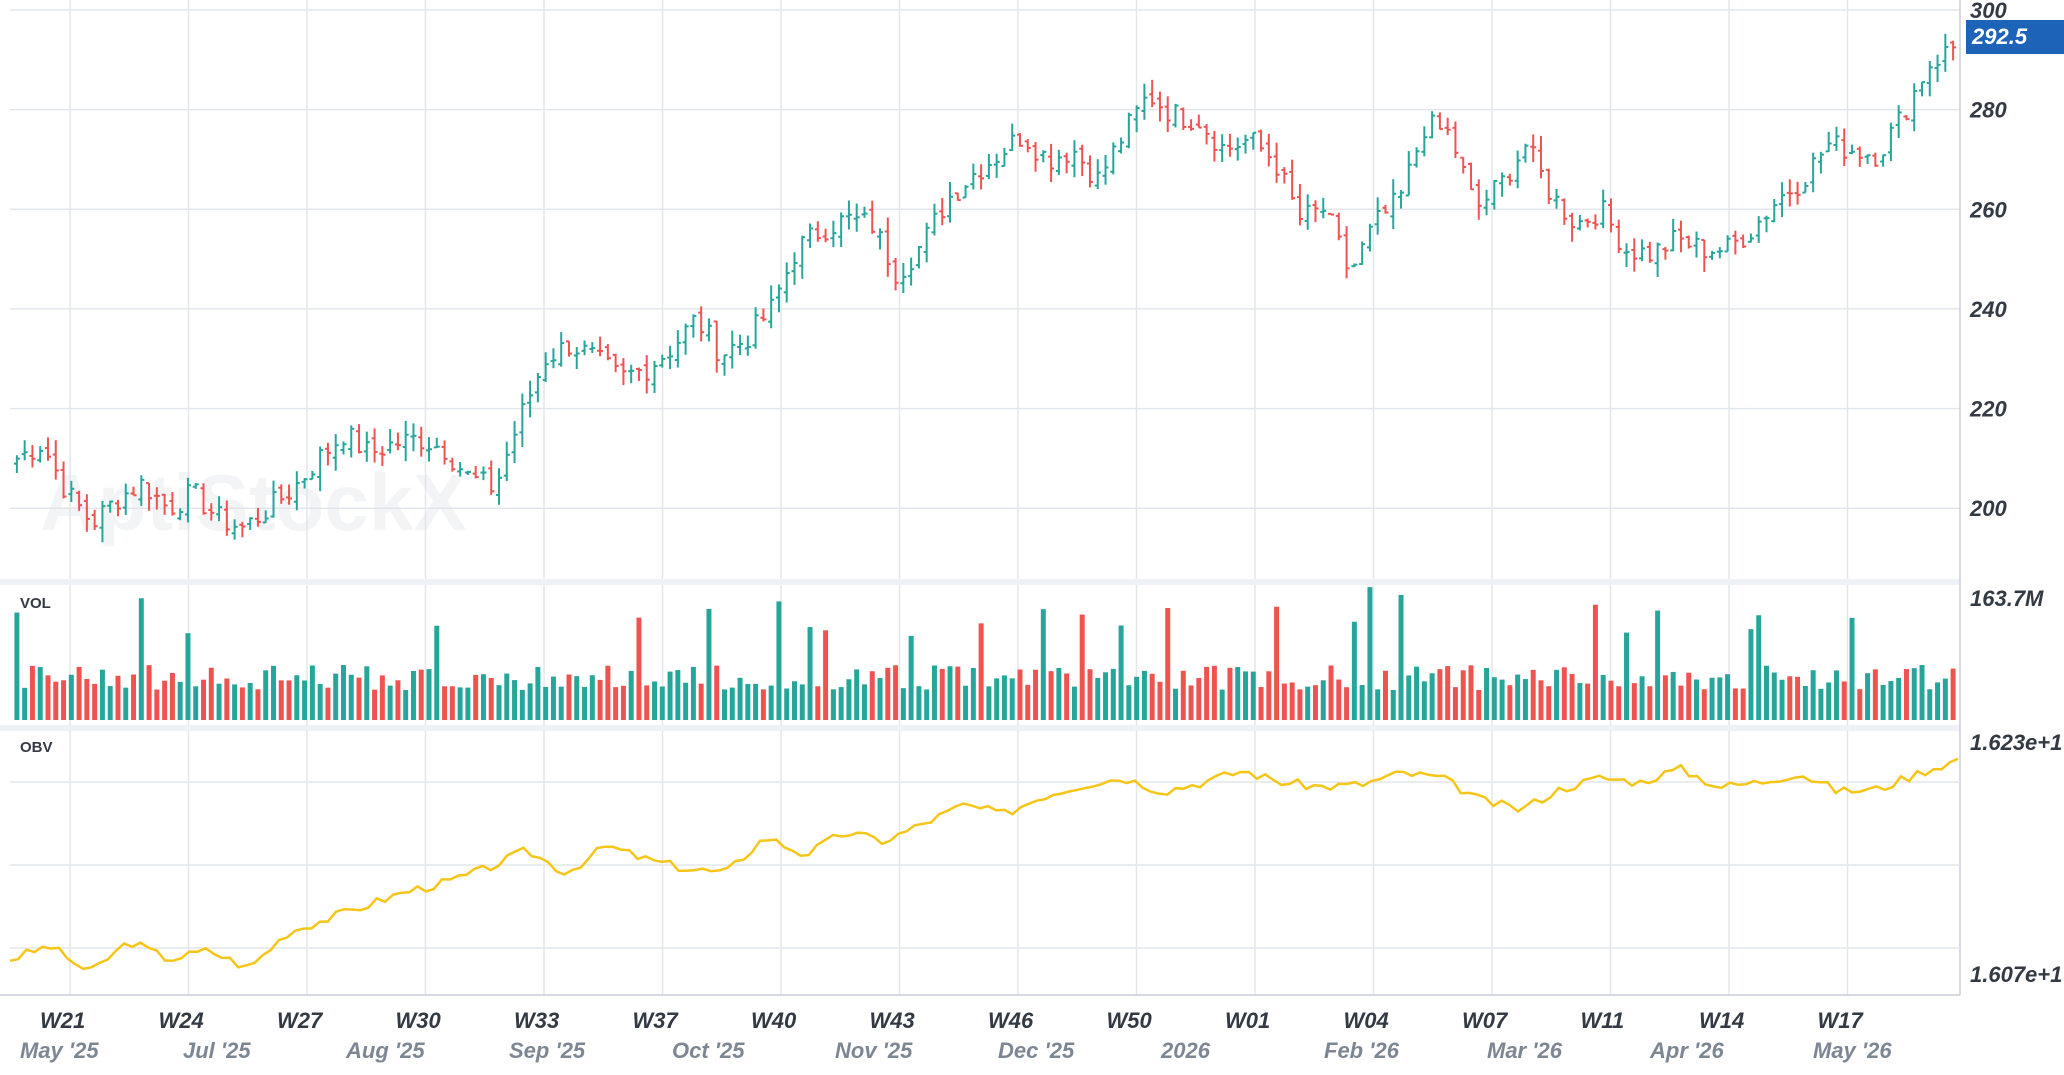 Image resolution: width=2064 pixels, height=1075 pixels. Describe the element at coordinates (36, 747) in the screenshot. I see `obv-panel-label: OBV` at that location.